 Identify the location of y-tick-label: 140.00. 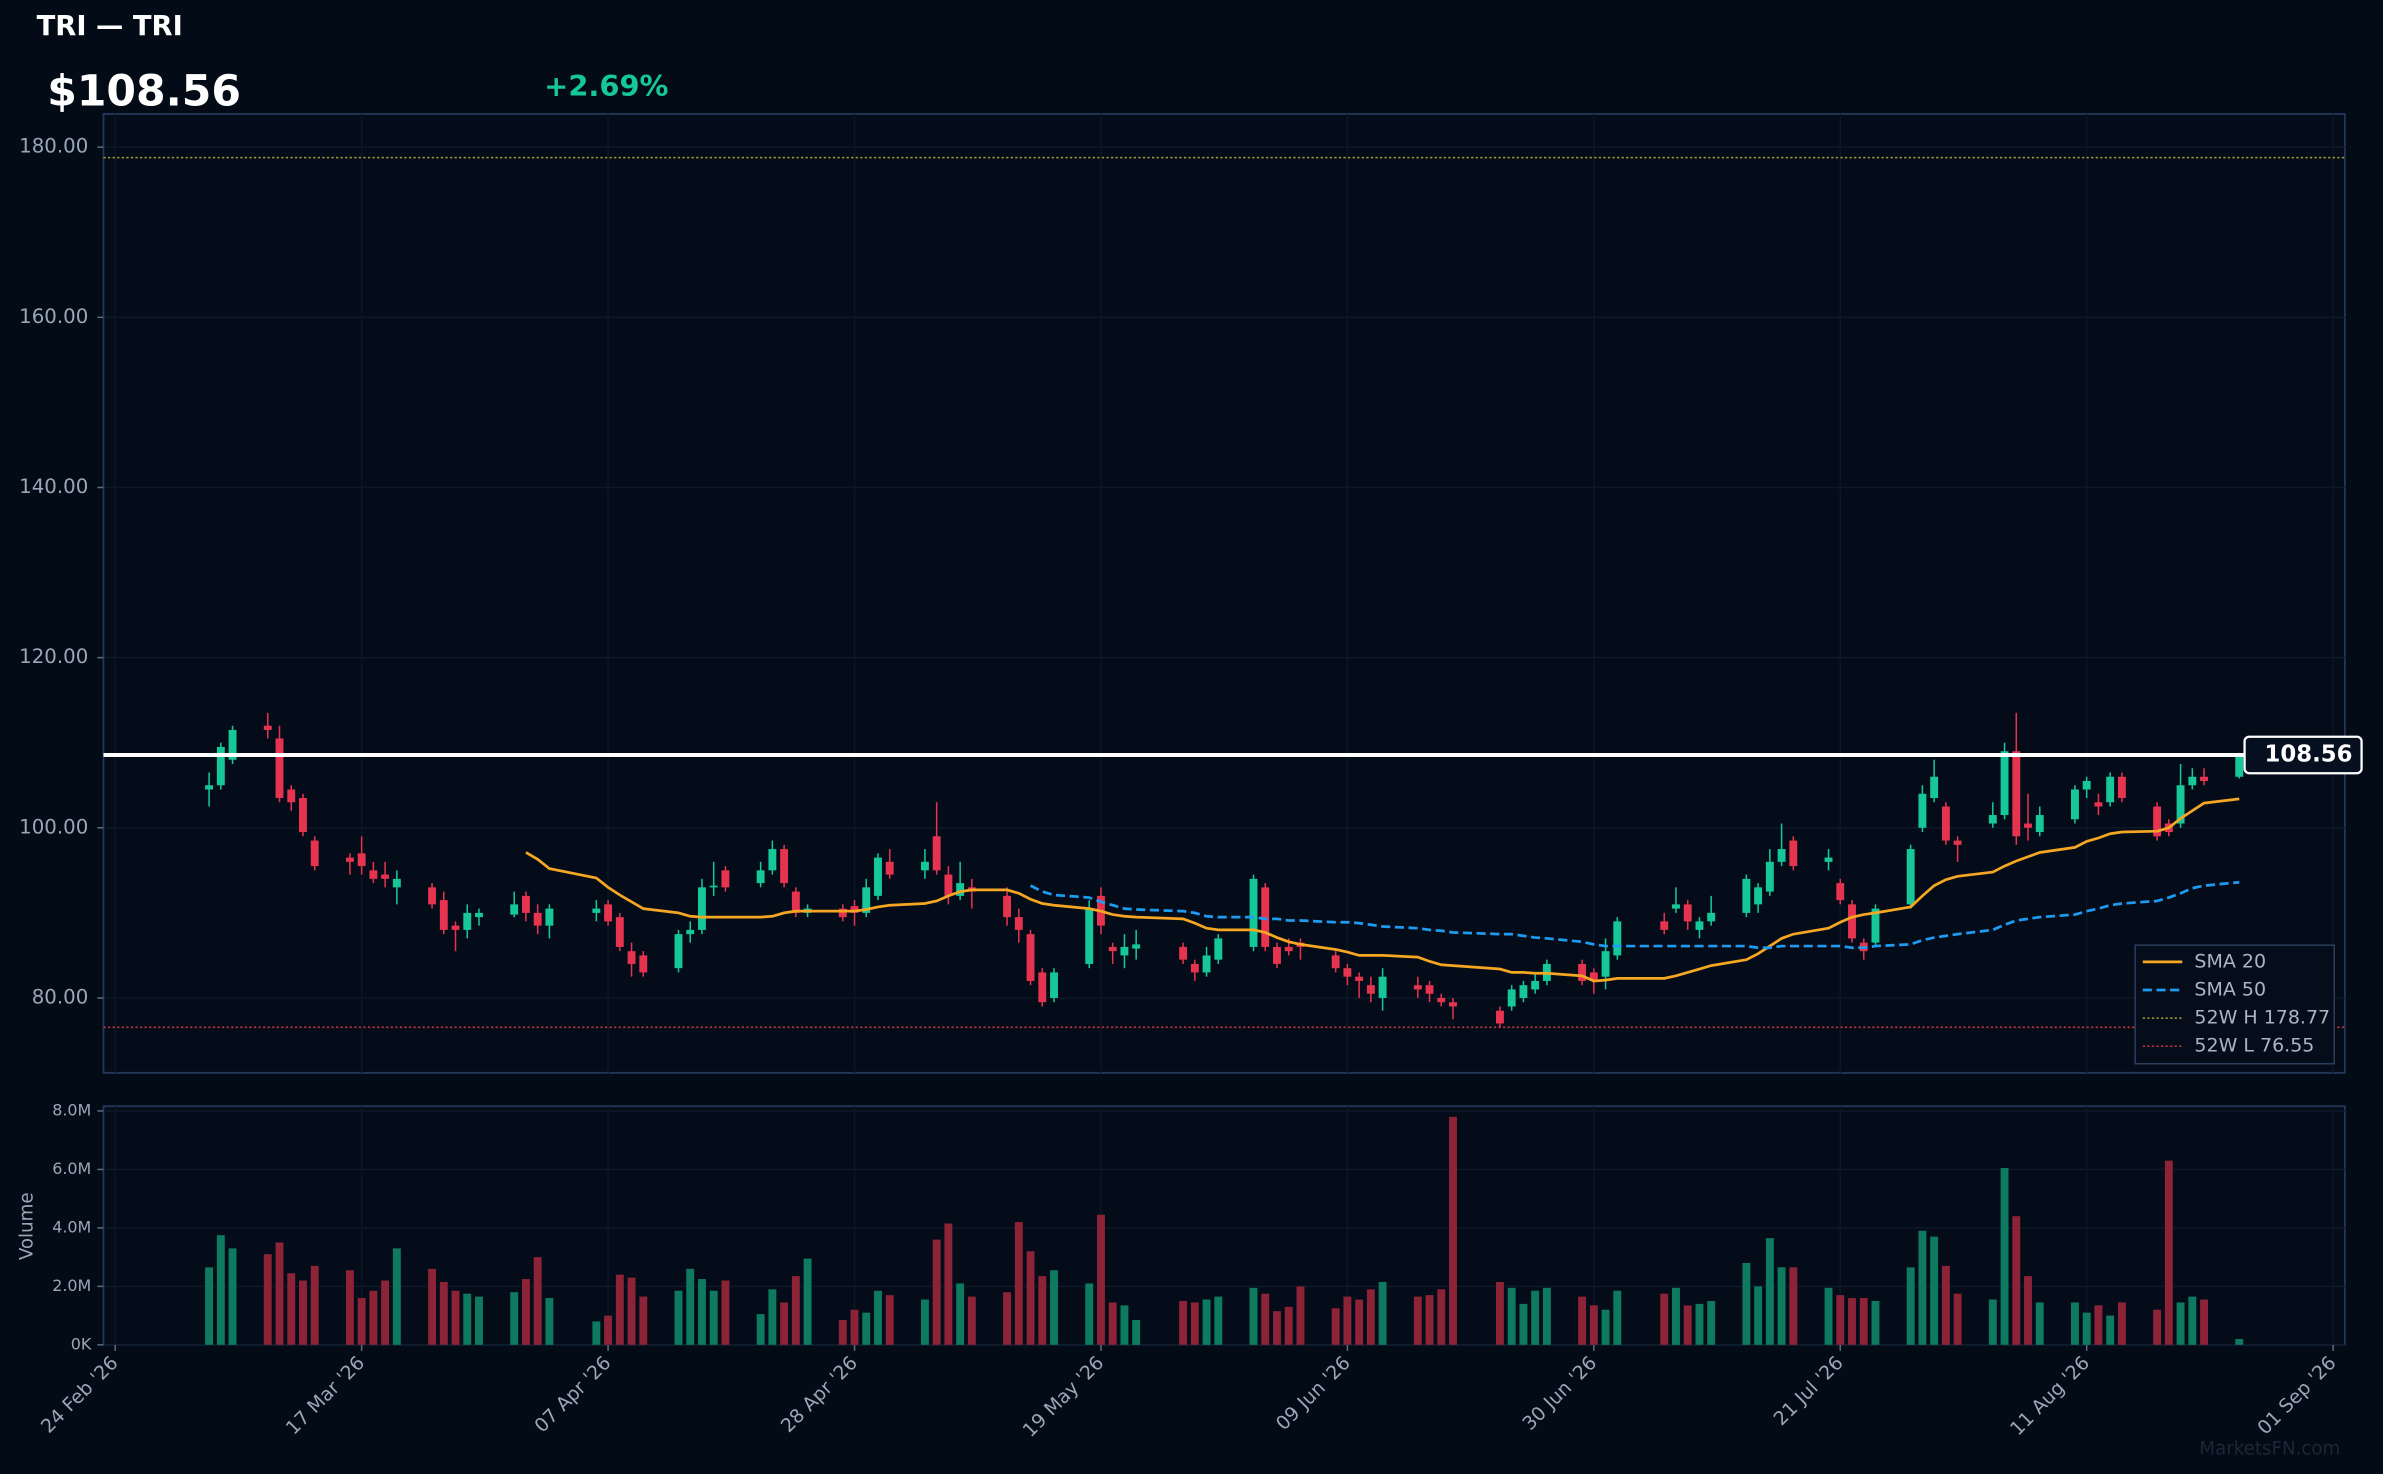
(53, 486).